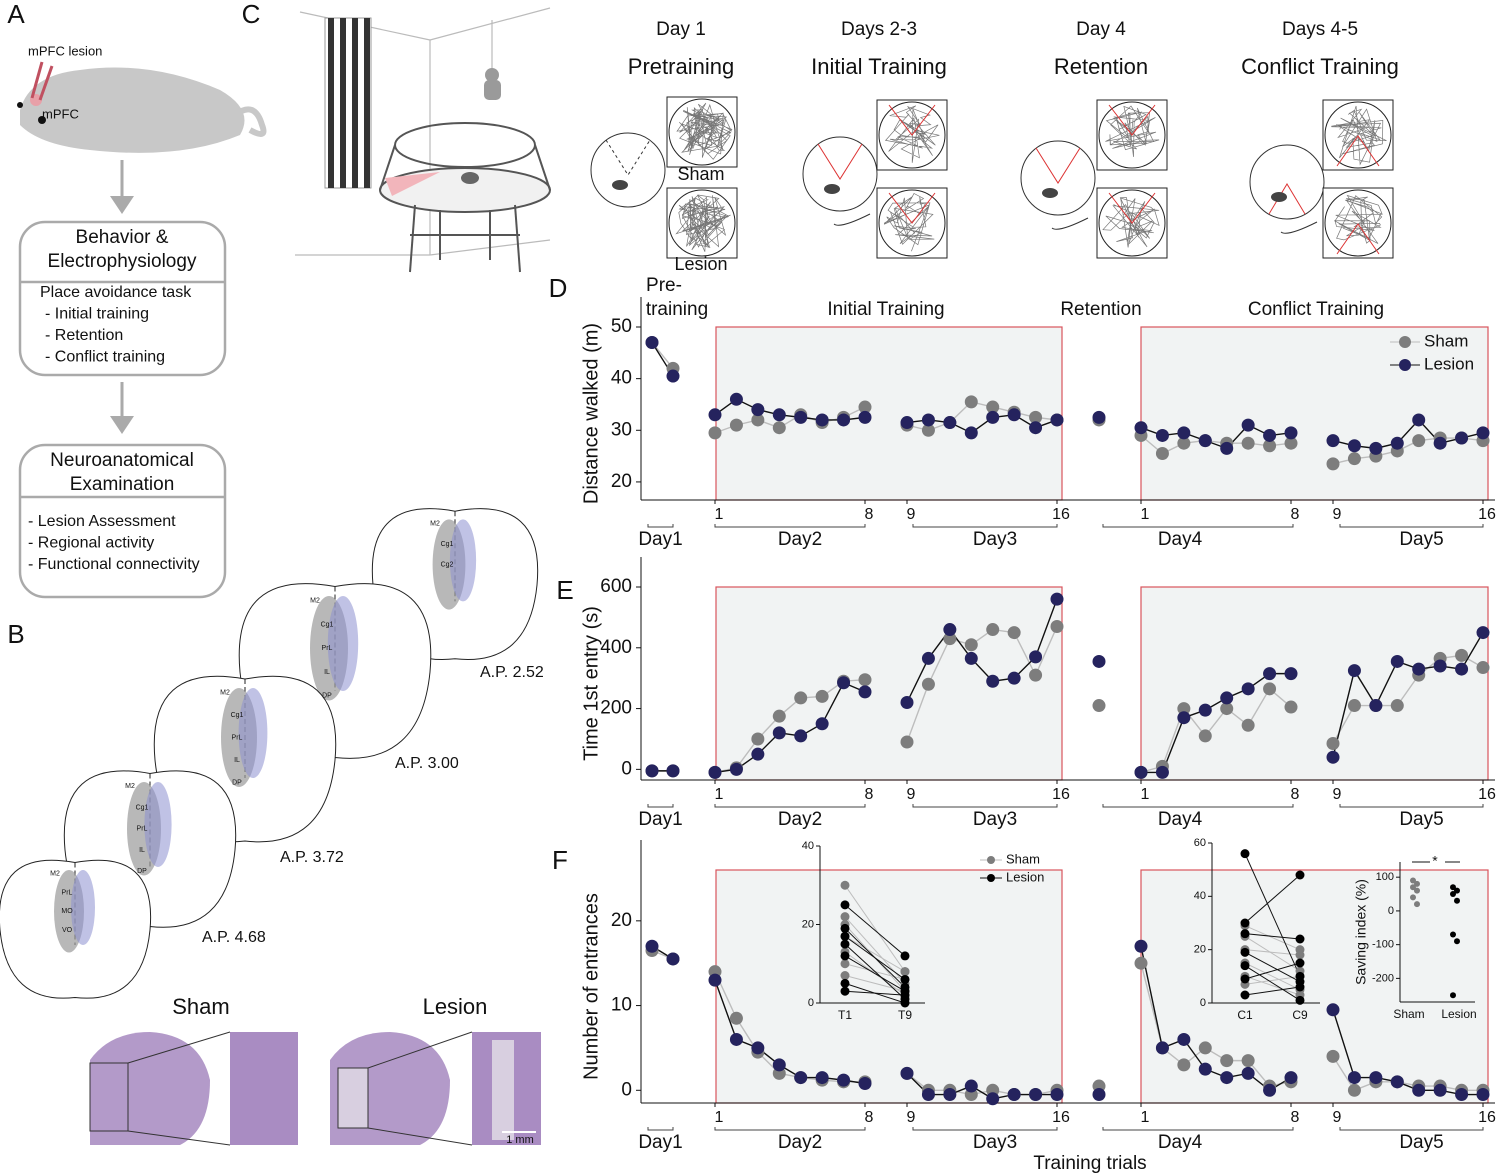 The image size is (1500, 1176). Describe the element at coordinates (1145, 1117) in the screenshot. I see `x-tick-label: 1` at that location.